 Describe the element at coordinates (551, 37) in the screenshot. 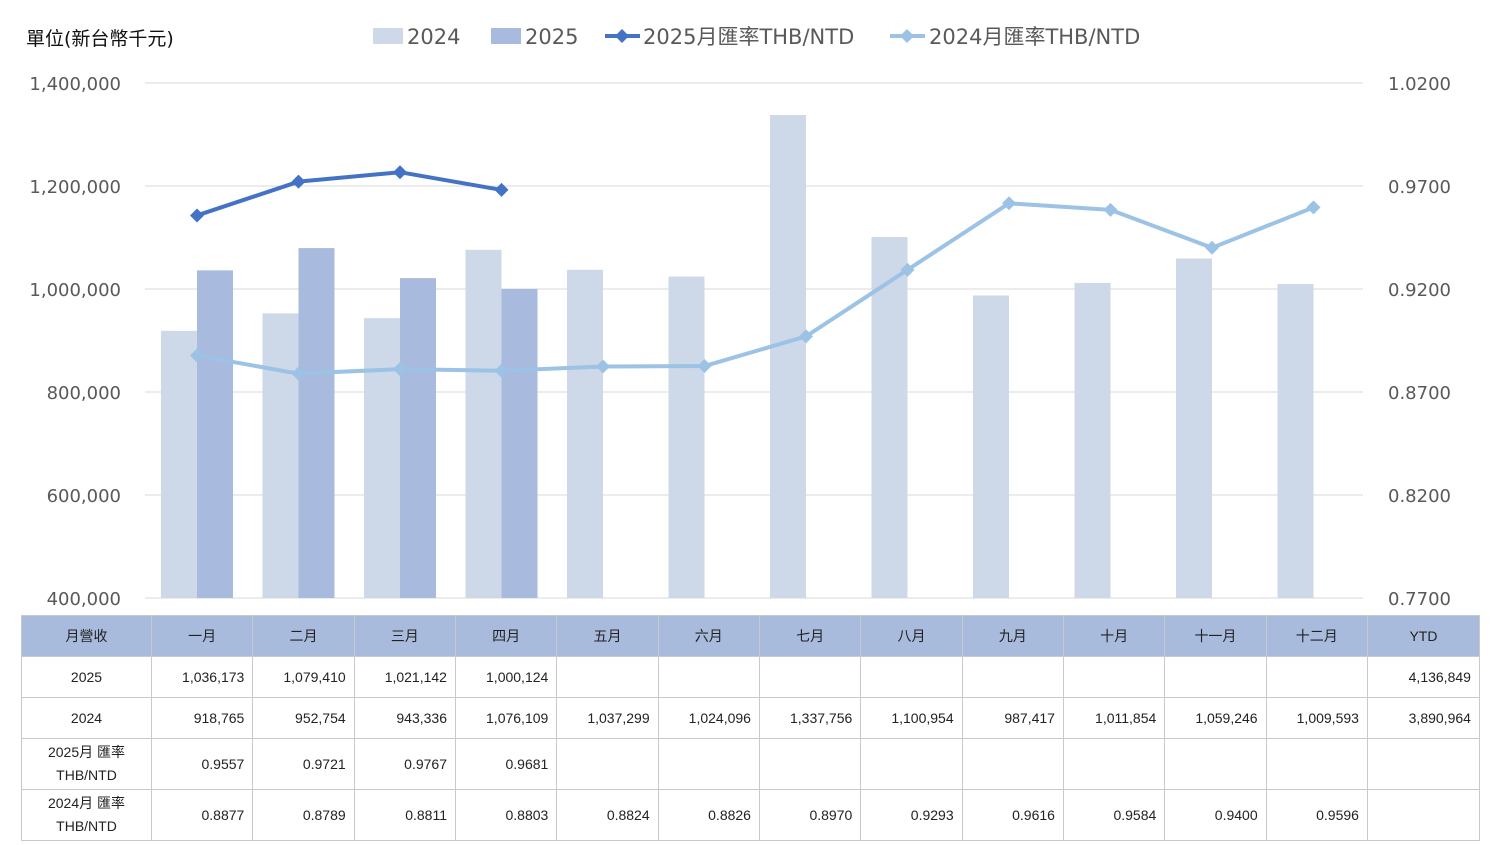

I see `legend-label-2025: 2025` at that location.